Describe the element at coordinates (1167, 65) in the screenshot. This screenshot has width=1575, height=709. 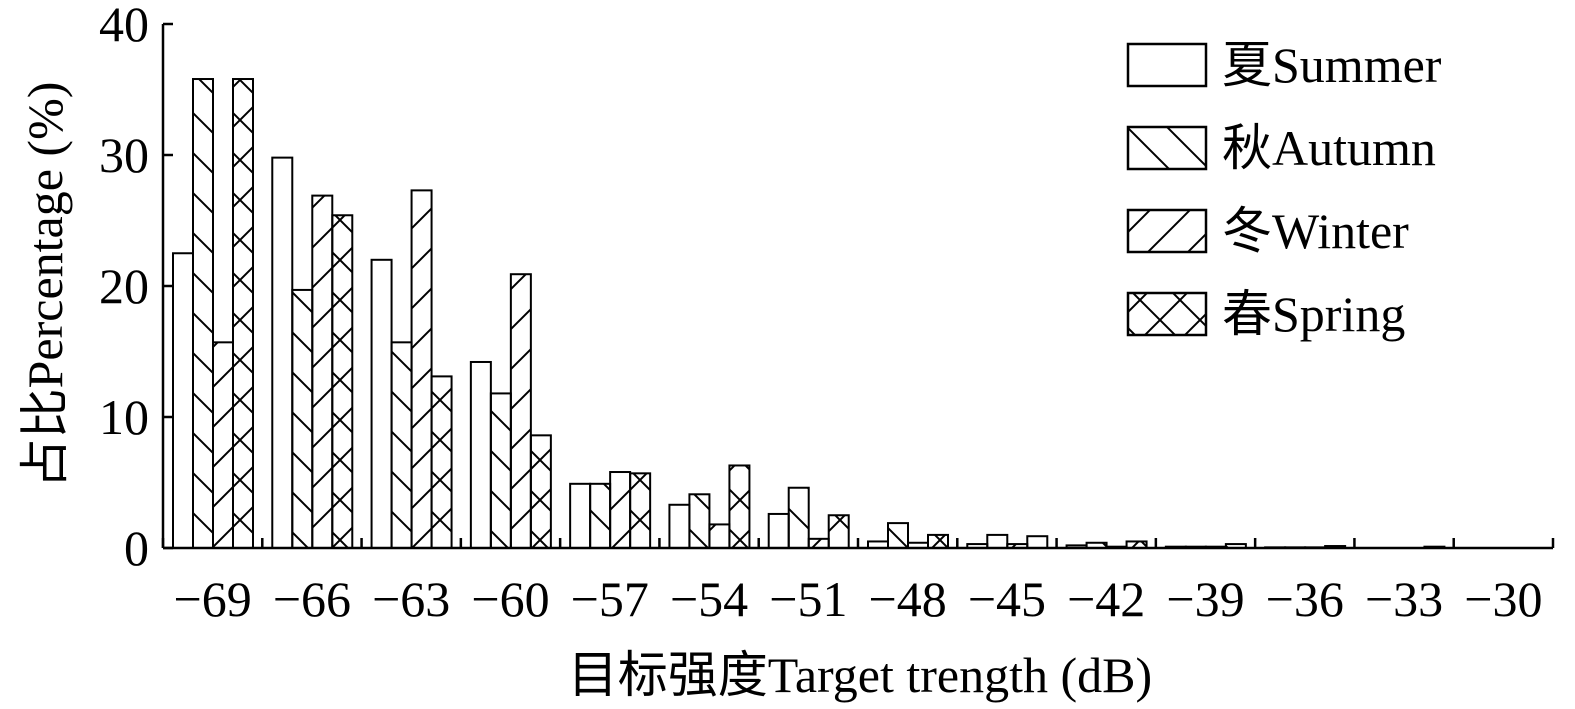
I see `legend-swatch-none` at that location.